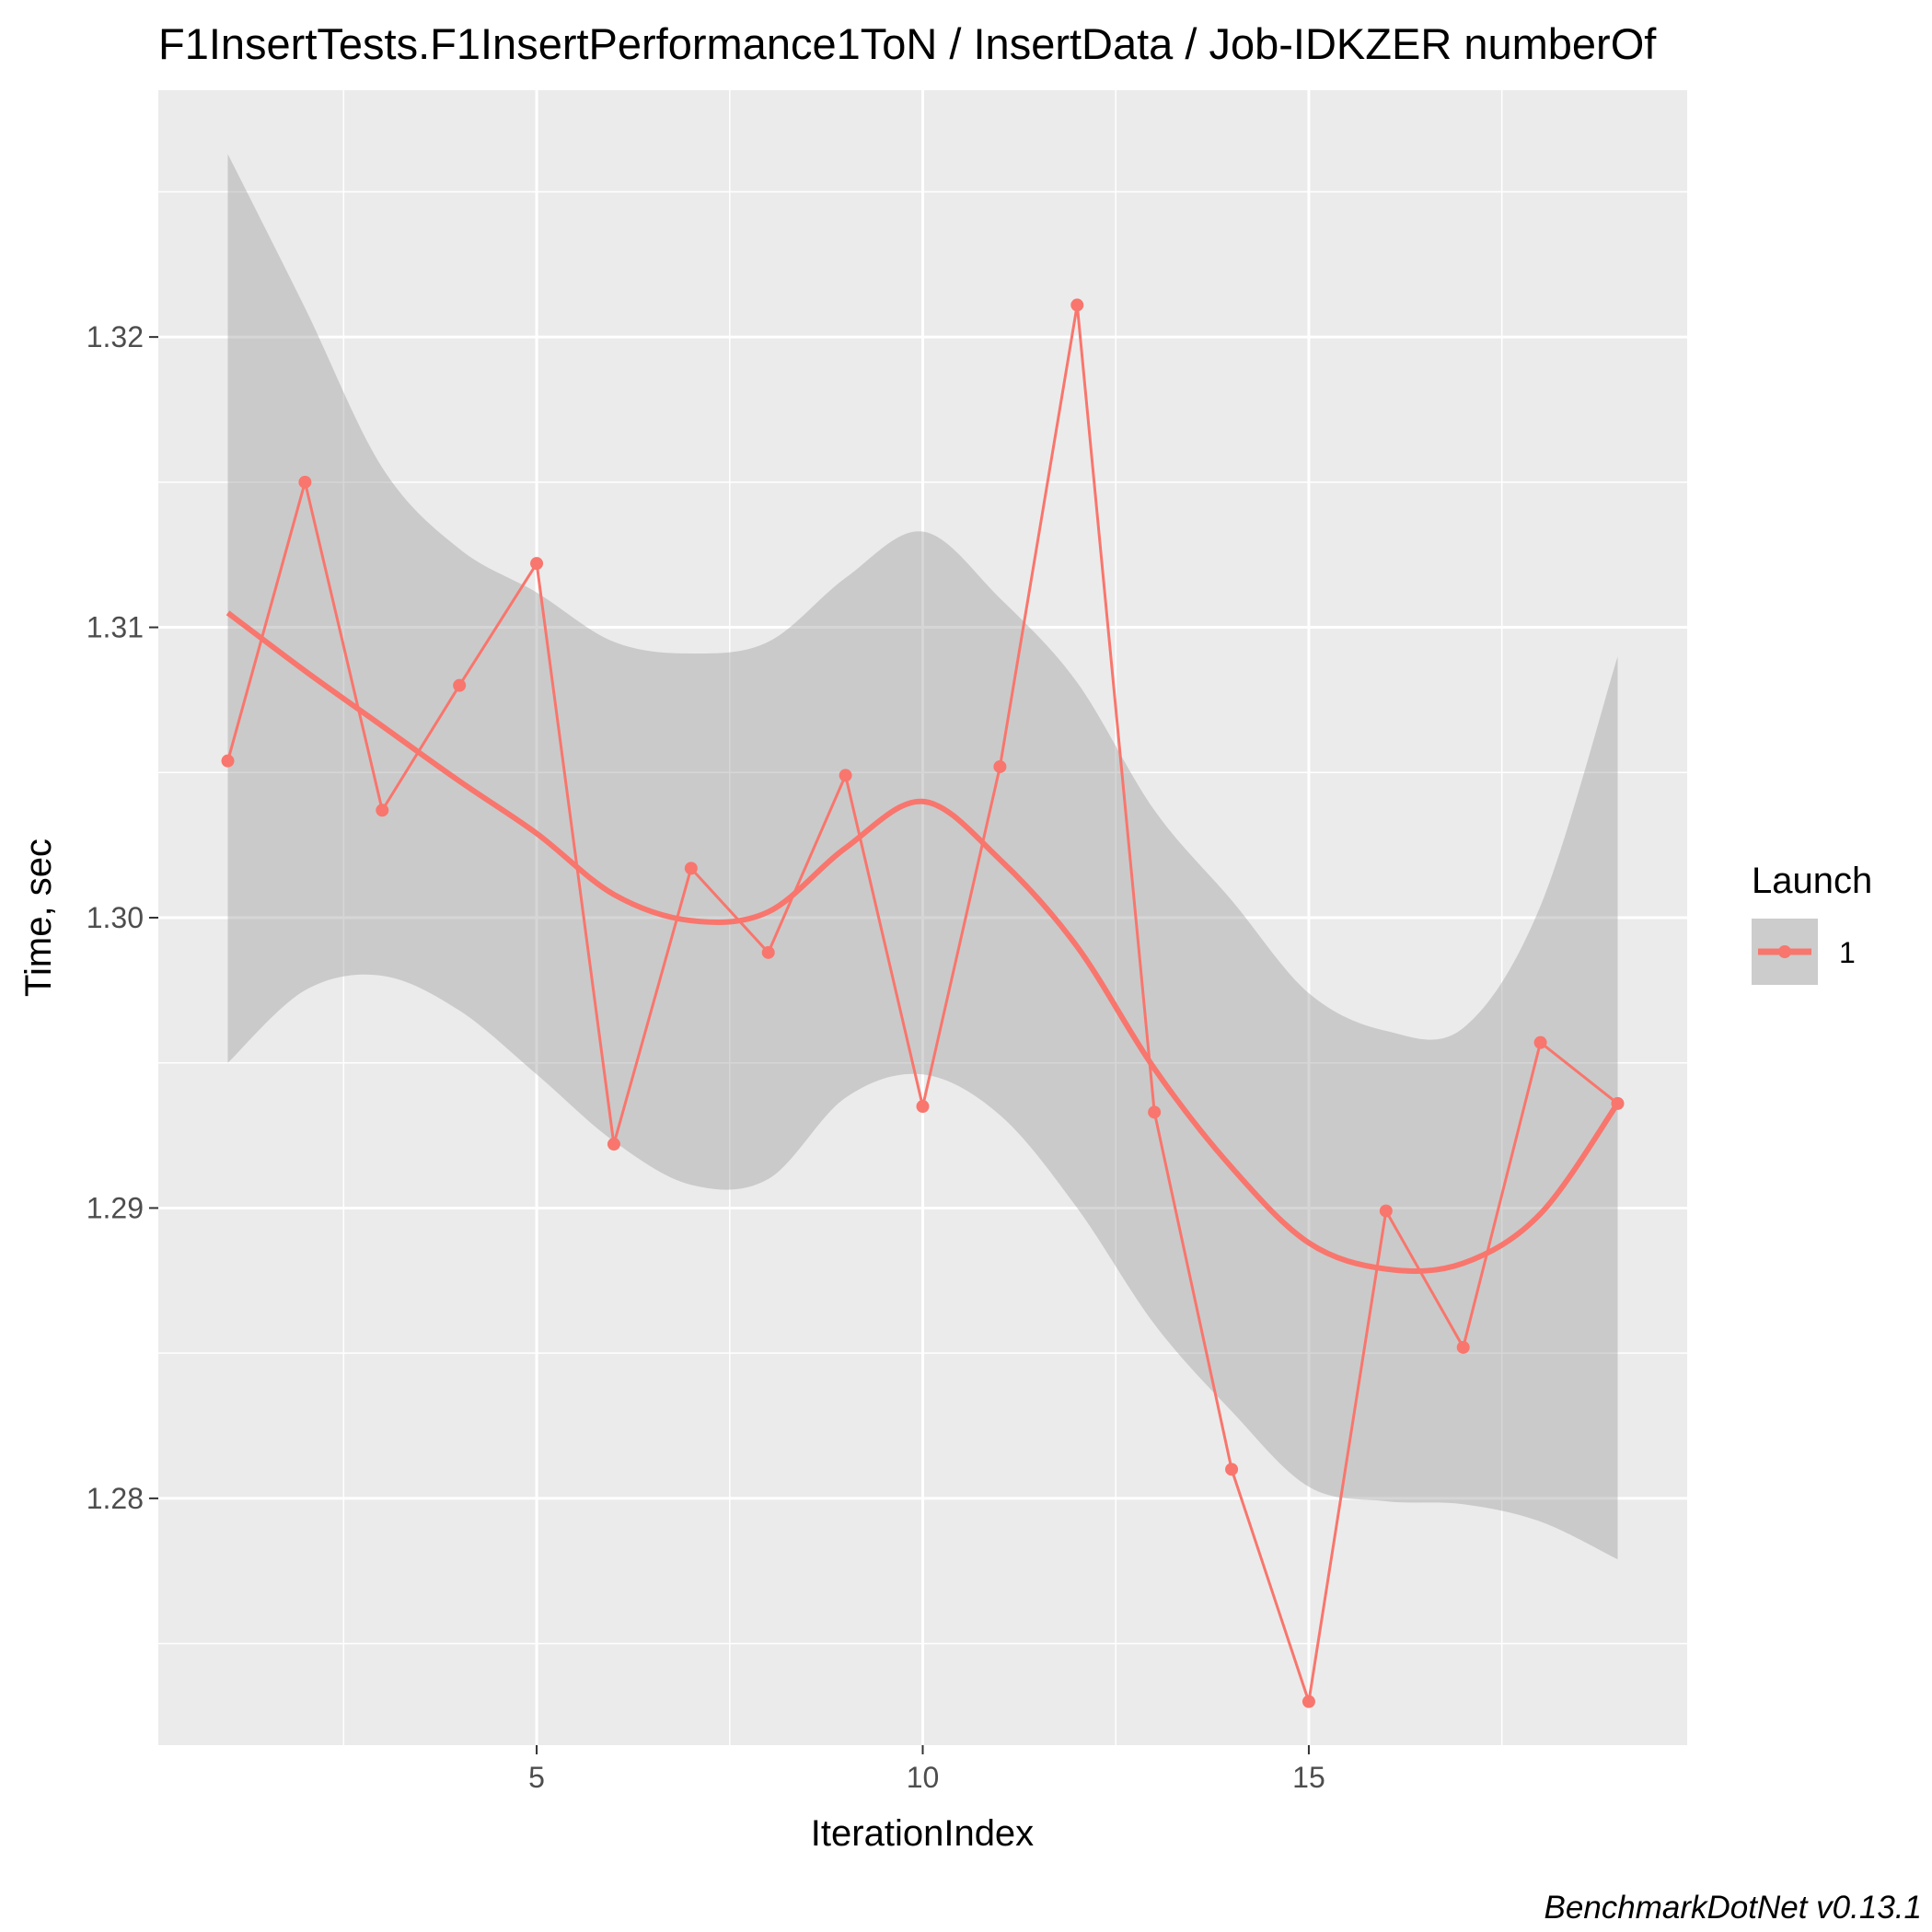 The image size is (1932, 1932). Describe the element at coordinates (1812, 881) in the screenshot. I see `legend-title: Launch` at that location.